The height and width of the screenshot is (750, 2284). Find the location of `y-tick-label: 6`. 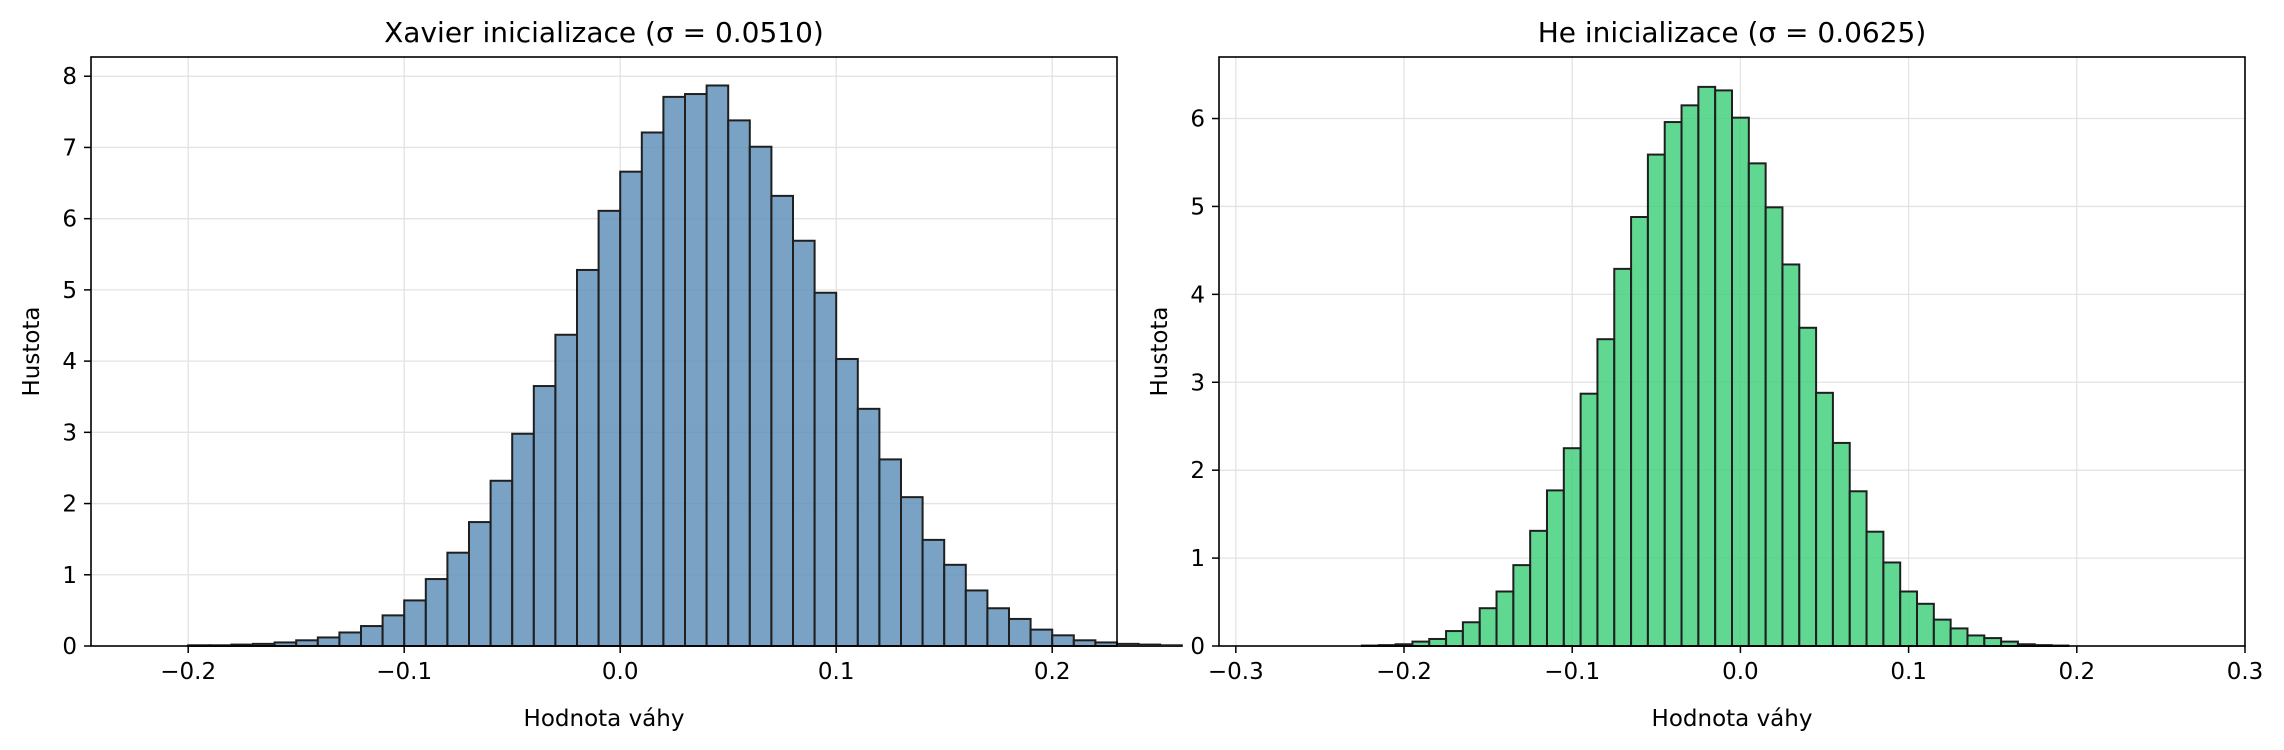

y-tick-label: 6 is located at coordinates (69, 220).